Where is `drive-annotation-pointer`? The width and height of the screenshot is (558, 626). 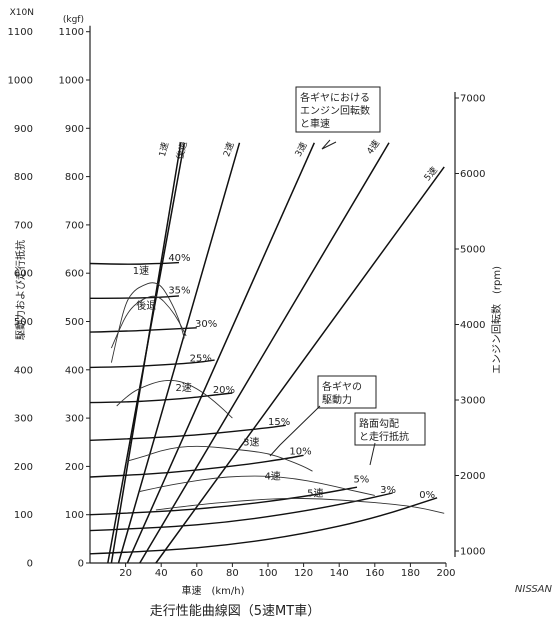 drive-annotation-pointer is located at coordinates (295, 431).